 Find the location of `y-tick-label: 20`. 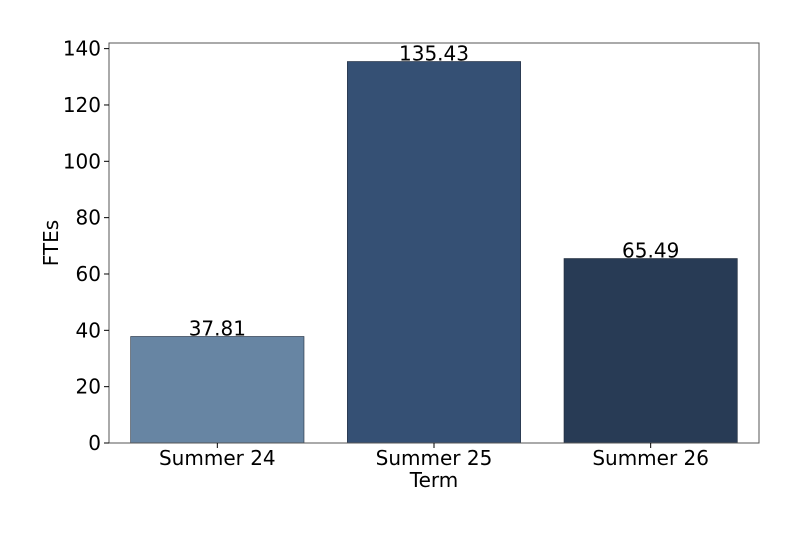

y-tick-label: 20 is located at coordinates (88, 387).